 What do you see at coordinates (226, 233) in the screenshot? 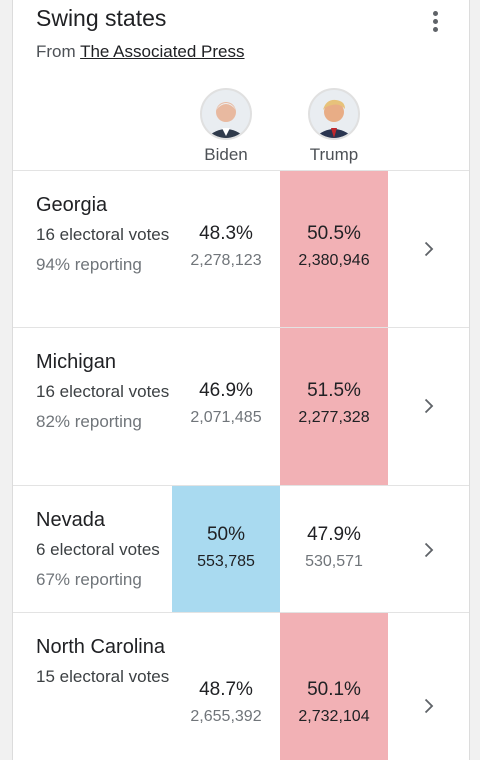
I see `biden-percent: 48.3%` at bounding box center [226, 233].